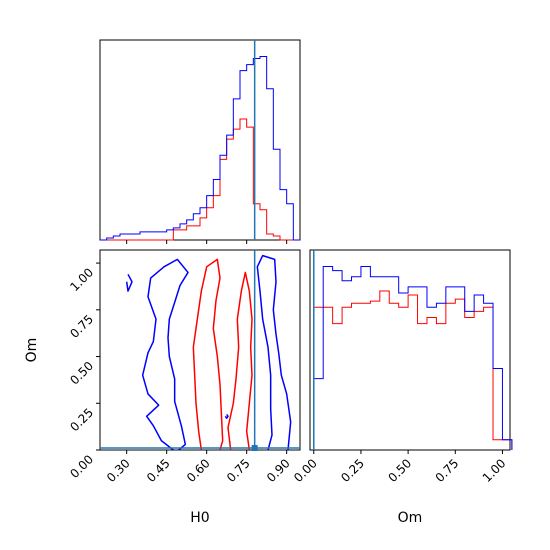  I want to click on contour-panel, so click(200, 350).